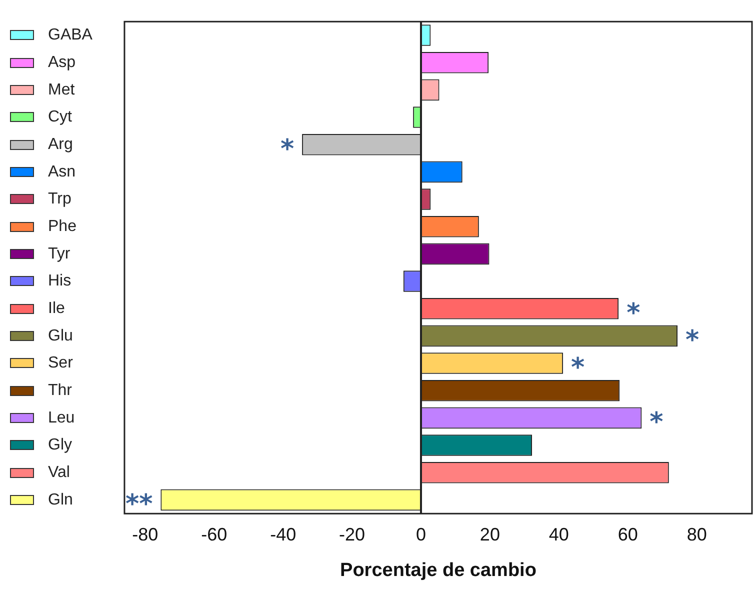 This screenshot has height=594, width=754. What do you see at coordinates (214, 534) in the screenshot?
I see `x-tick-label: -60` at bounding box center [214, 534].